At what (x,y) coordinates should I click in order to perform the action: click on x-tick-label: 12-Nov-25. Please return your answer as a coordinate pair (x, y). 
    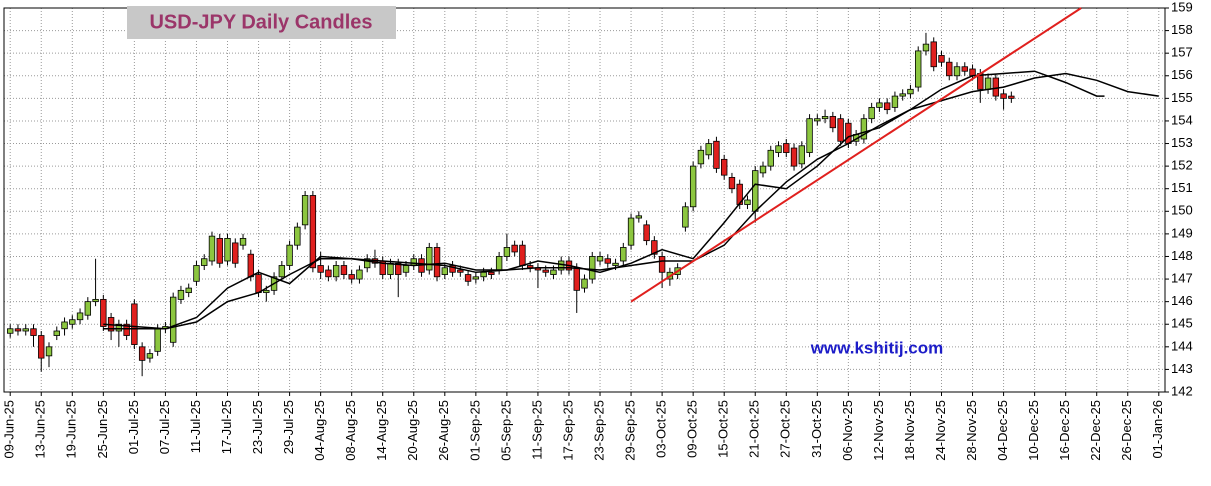
    Looking at the image, I should click on (878, 430).